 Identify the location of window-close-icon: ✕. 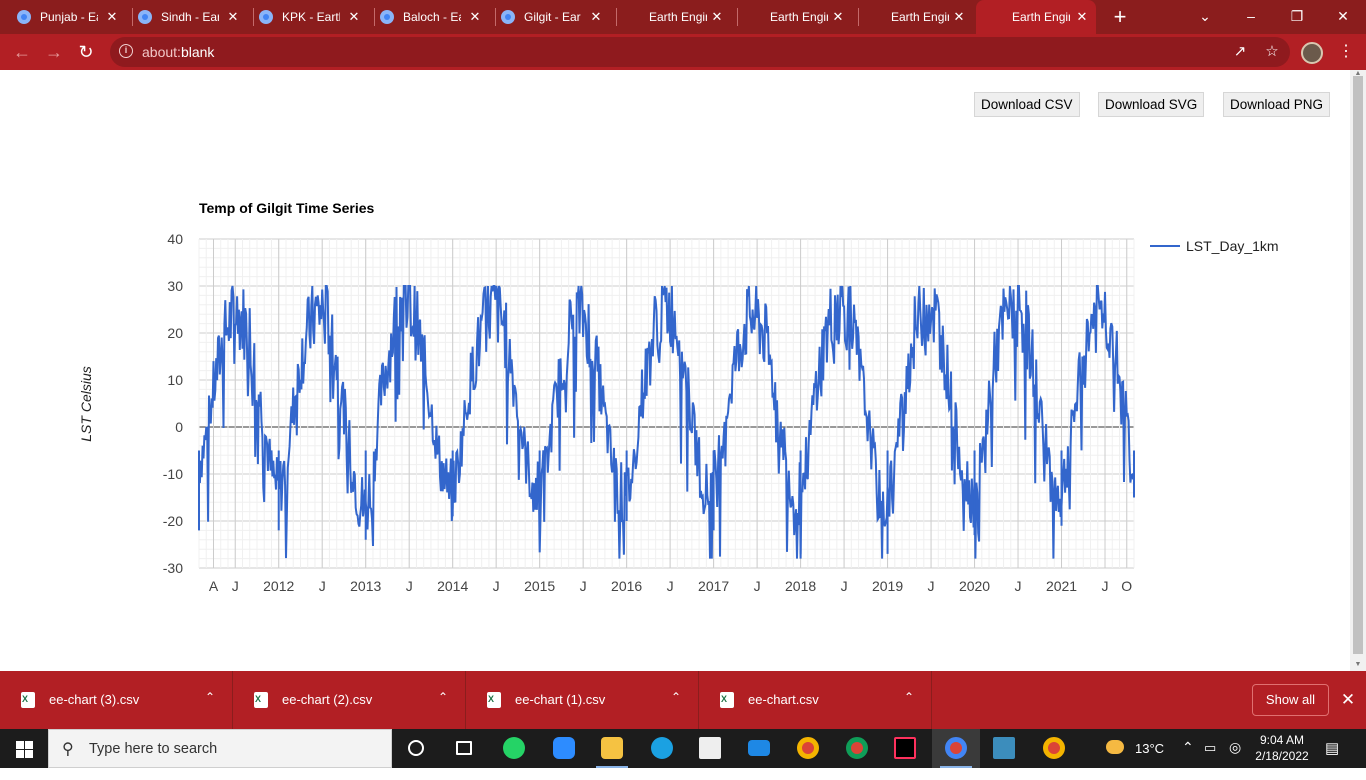
(1343, 16).